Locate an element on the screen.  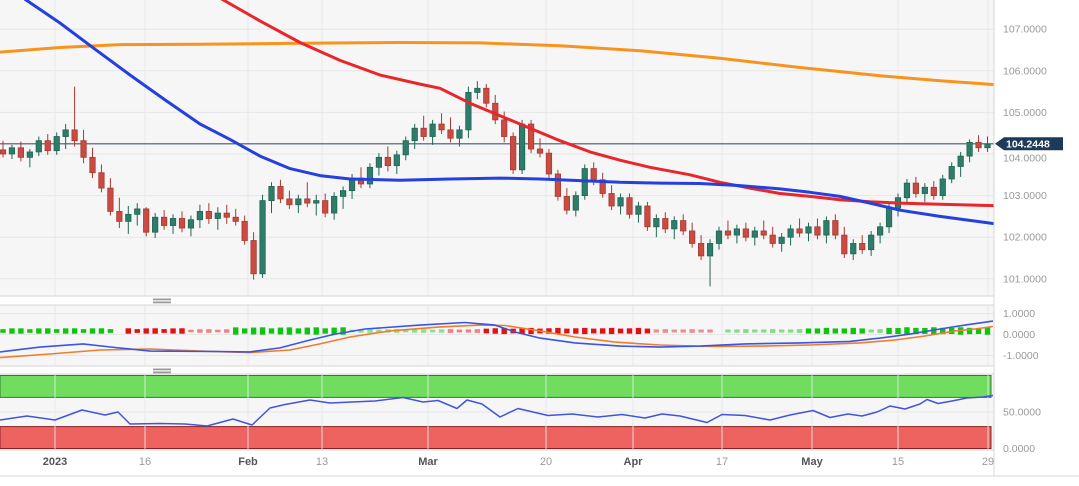
price-tick-label: 101.0000 is located at coordinates (1025, 279).